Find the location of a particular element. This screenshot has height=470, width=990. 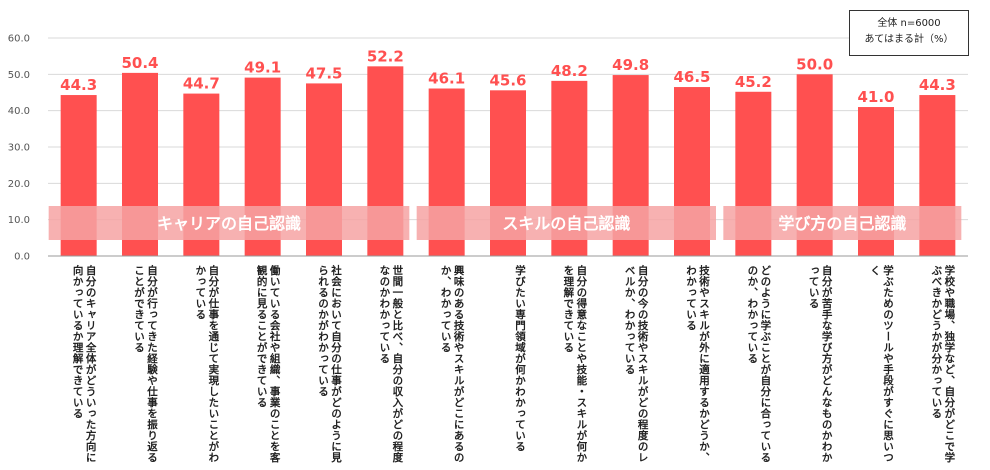

group-label: 学び方の自己認識 is located at coordinates (842, 223).